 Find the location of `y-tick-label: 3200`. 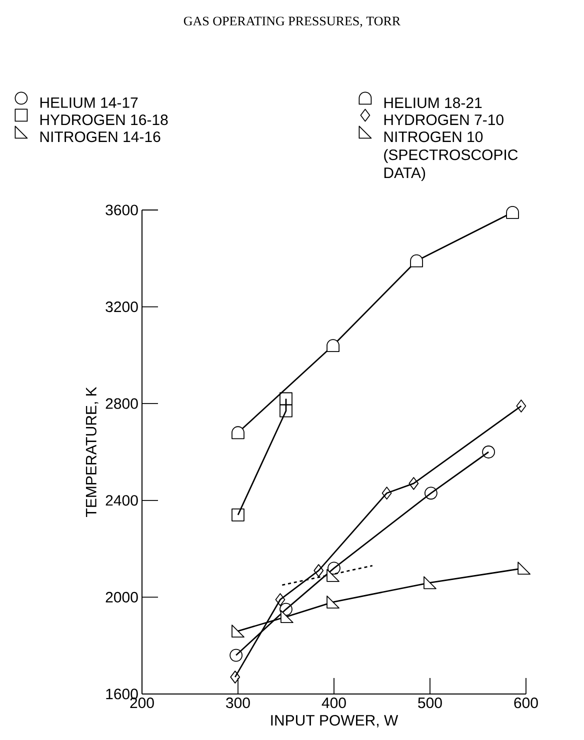

y-tick-label: 3200 is located at coordinates (122, 306).